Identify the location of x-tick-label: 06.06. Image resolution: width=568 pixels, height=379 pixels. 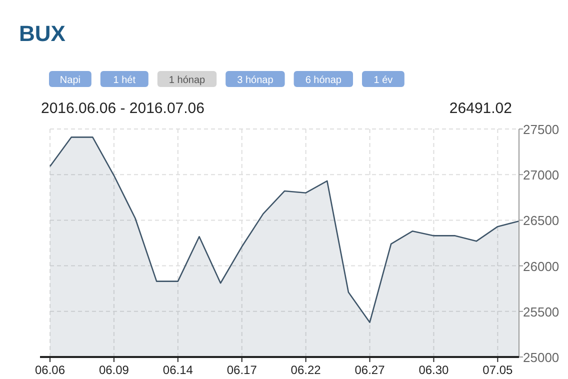
(50, 370).